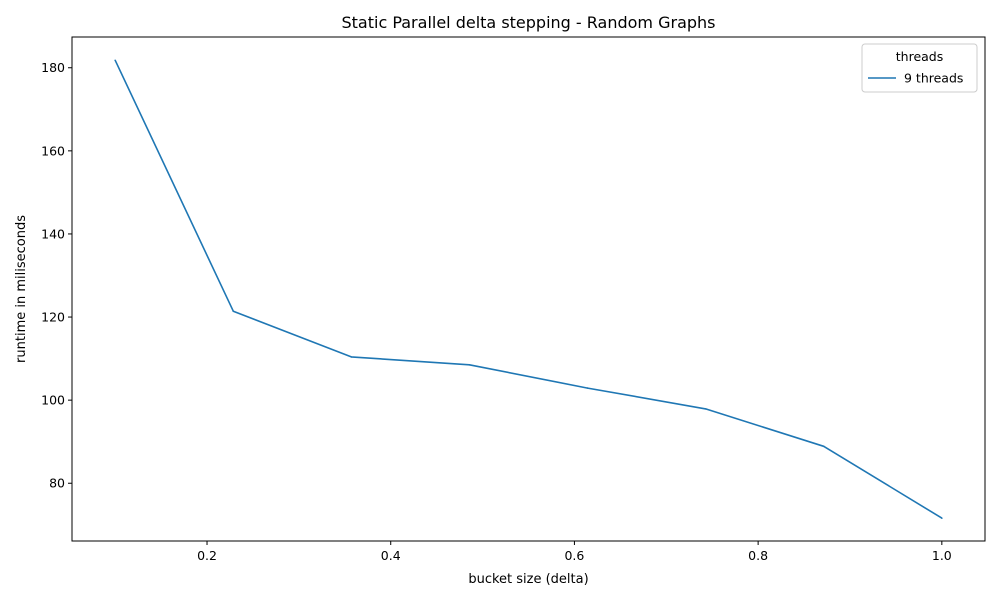 This screenshot has width=1000, height=600. What do you see at coordinates (758, 555) in the screenshot?
I see `x-tick-label: 0.8` at bounding box center [758, 555].